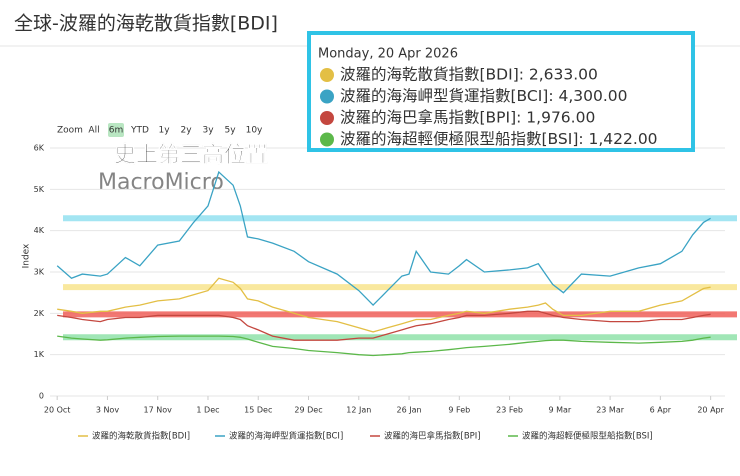 The width and height of the screenshot is (740, 476). What do you see at coordinates (27, 255) in the screenshot?
I see `y-axis-title: Index` at bounding box center [27, 255].